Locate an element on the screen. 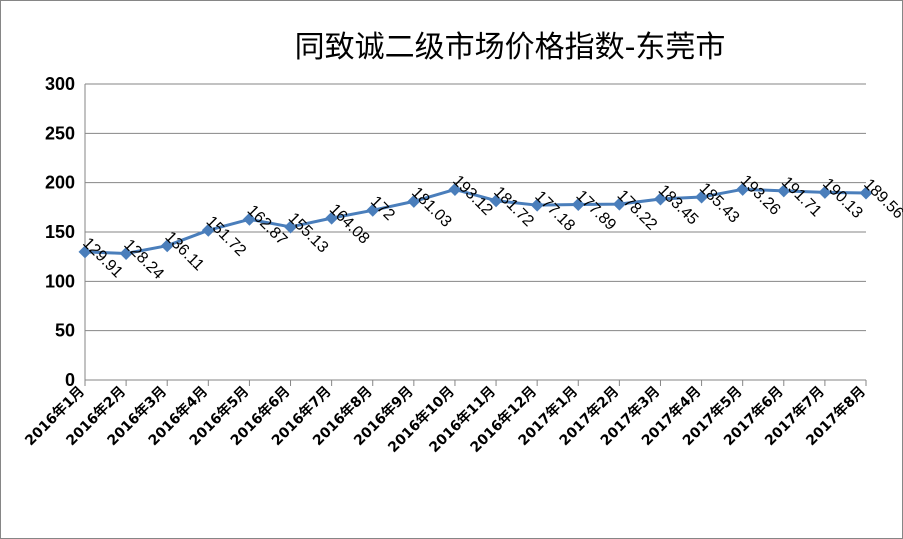 This screenshot has height=539, width=903. data-label: 189.56 is located at coordinates (881, 199).